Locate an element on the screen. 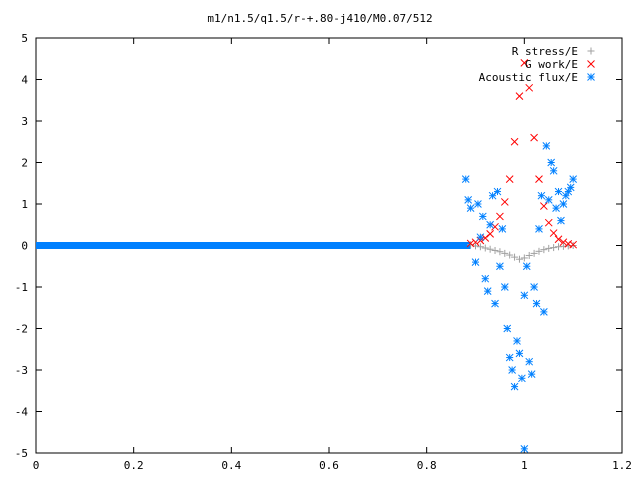 This screenshot has height=485, width=640. legend-label: Acoustic flux/E is located at coordinates (528, 77).